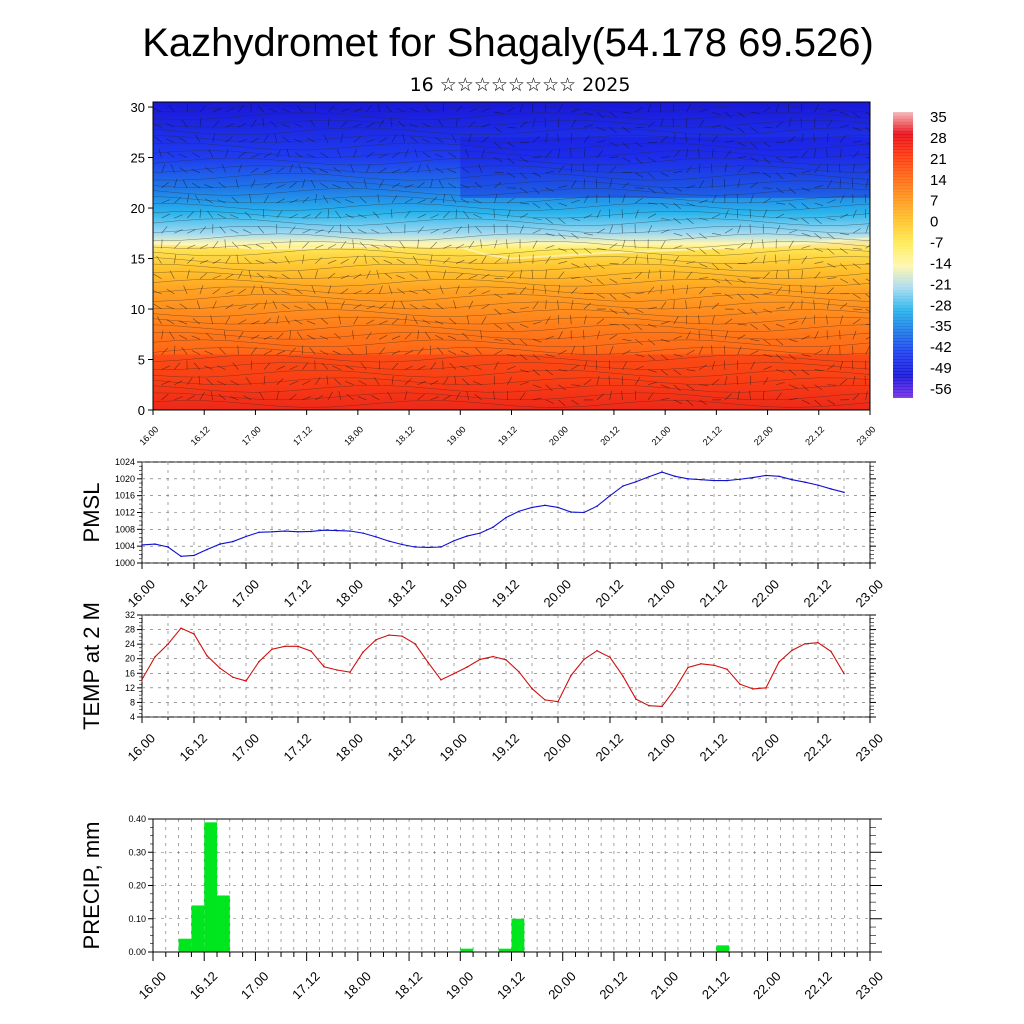 This screenshot has height=1024, width=1024. I want to click on precip-bar, so click(505, 950).